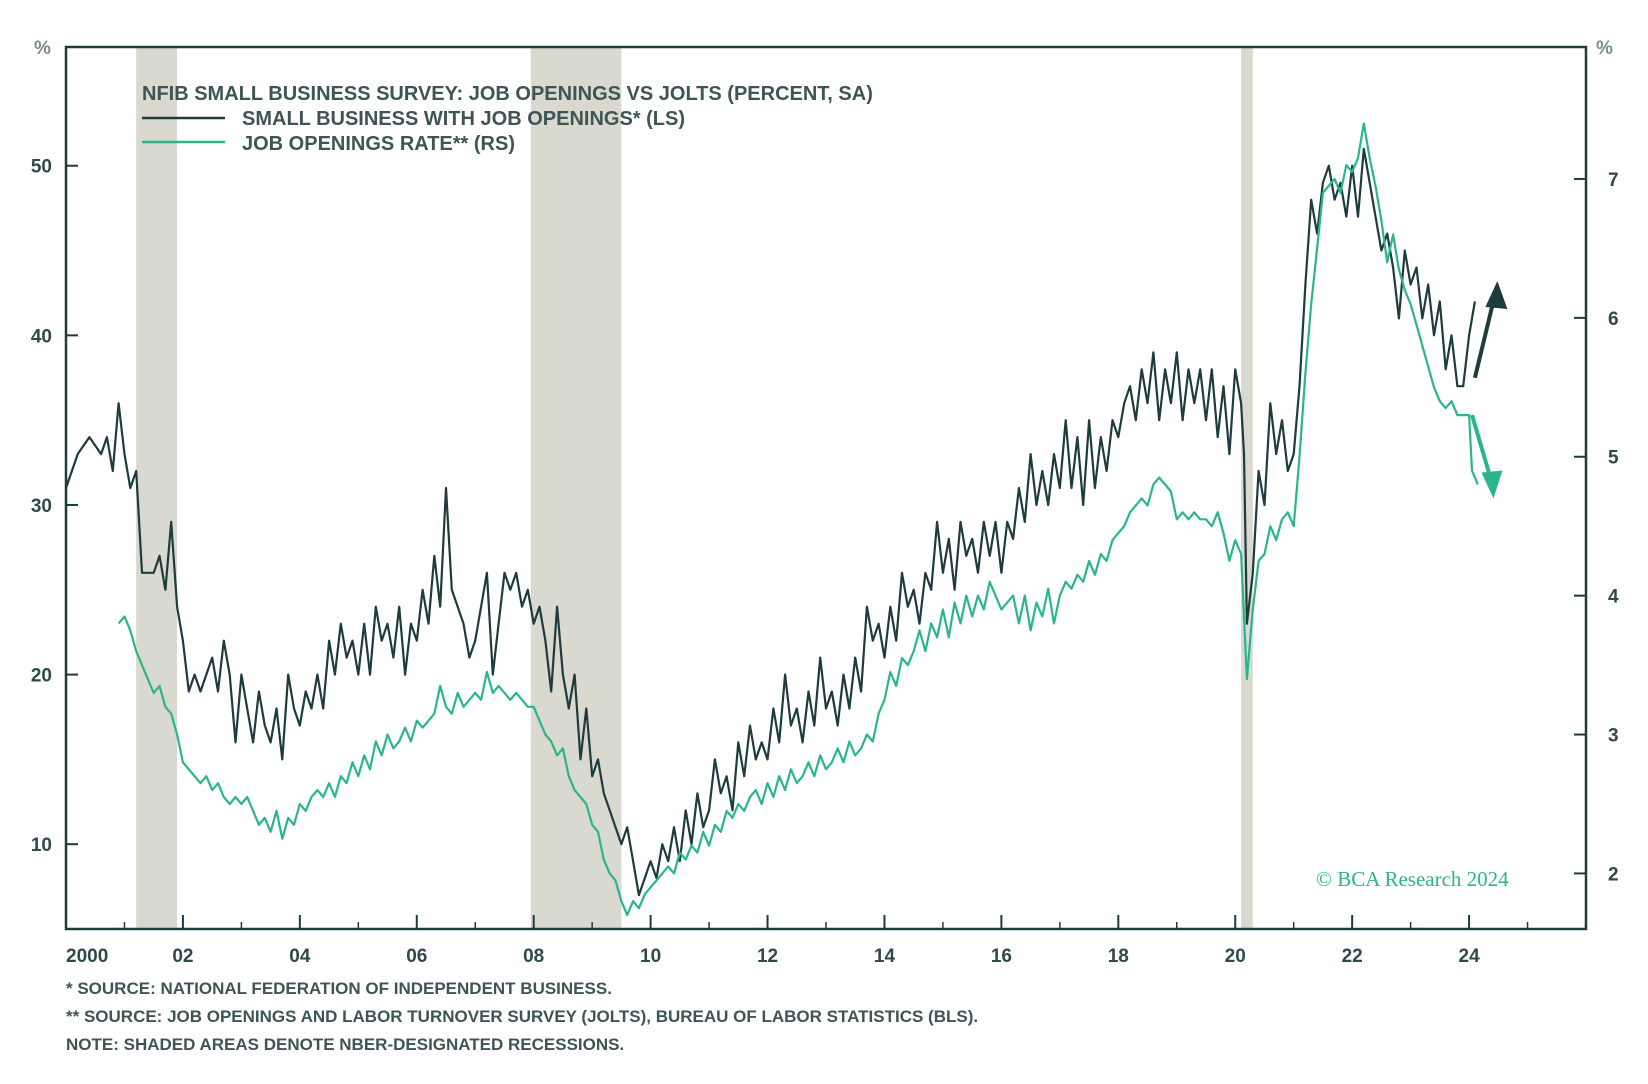 The image size is (1648, 1084). Describe the element at coordinates (533, 956) in the screenshot. I see `x-tick-label: 08` at that location.